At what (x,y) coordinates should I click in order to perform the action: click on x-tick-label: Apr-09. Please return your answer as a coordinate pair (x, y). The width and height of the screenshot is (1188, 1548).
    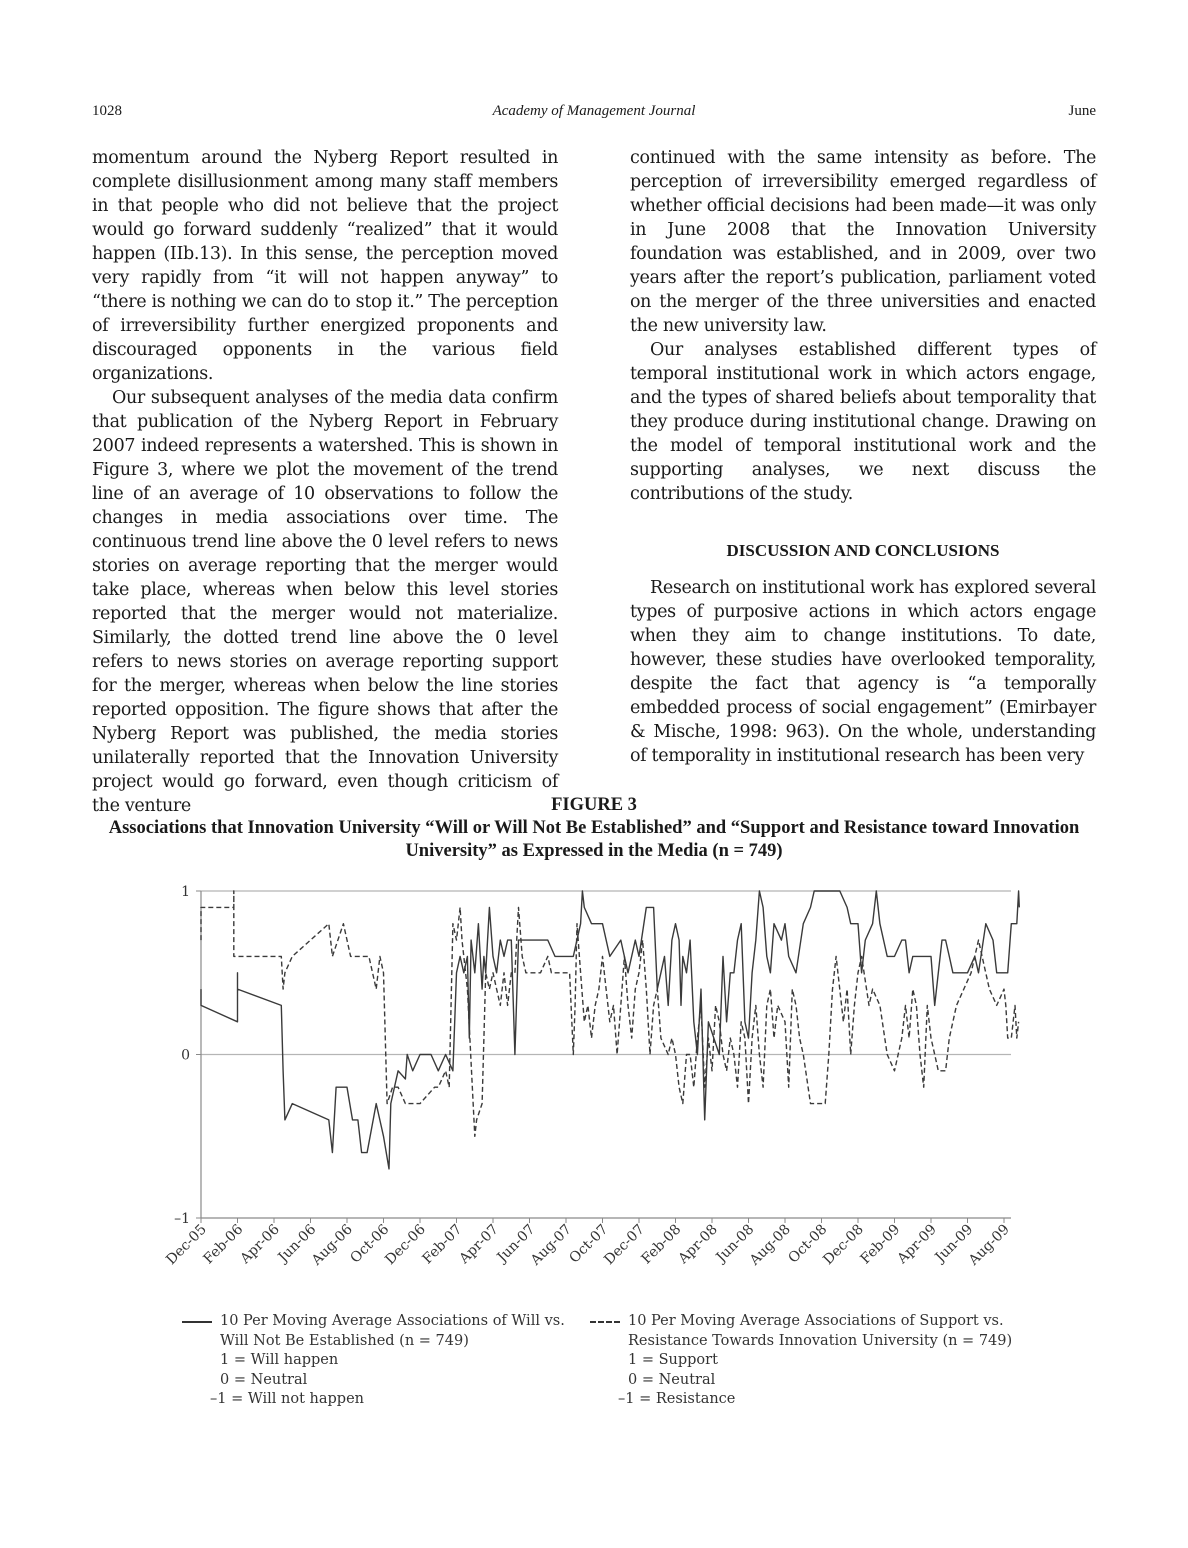
    Looking at the image, I should click on (917, 1245).